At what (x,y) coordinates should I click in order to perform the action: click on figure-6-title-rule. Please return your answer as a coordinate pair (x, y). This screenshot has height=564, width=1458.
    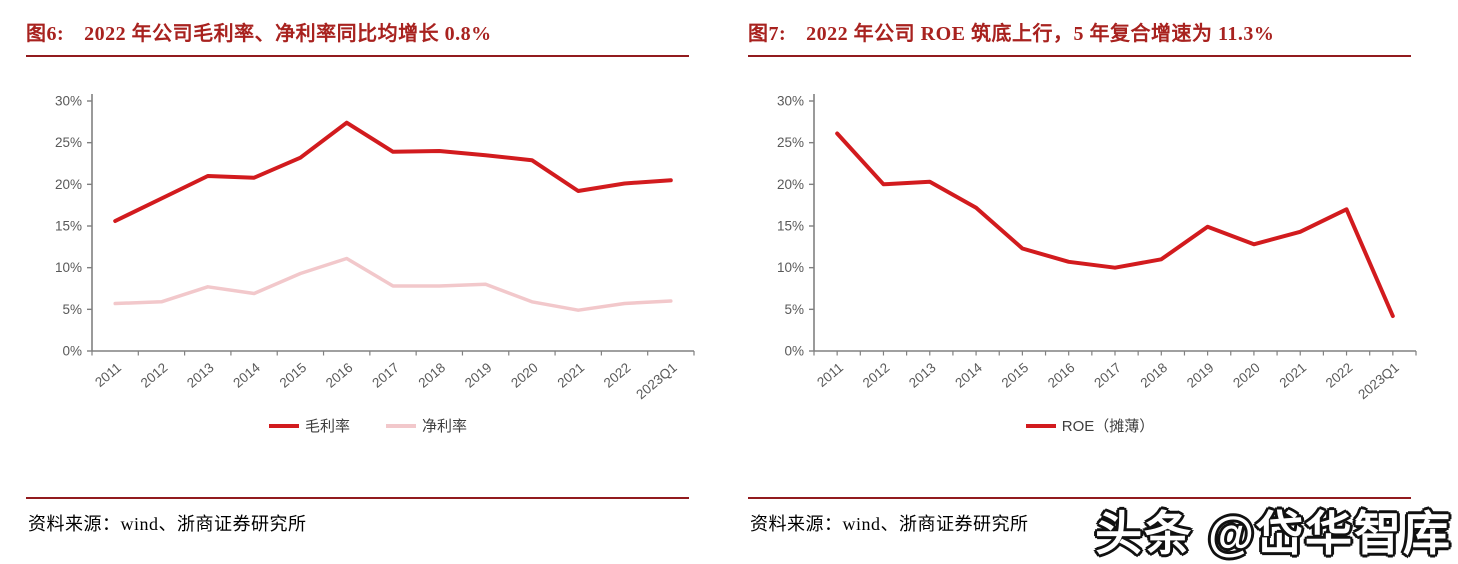
    Looking at the image, I should click on (358, 56).